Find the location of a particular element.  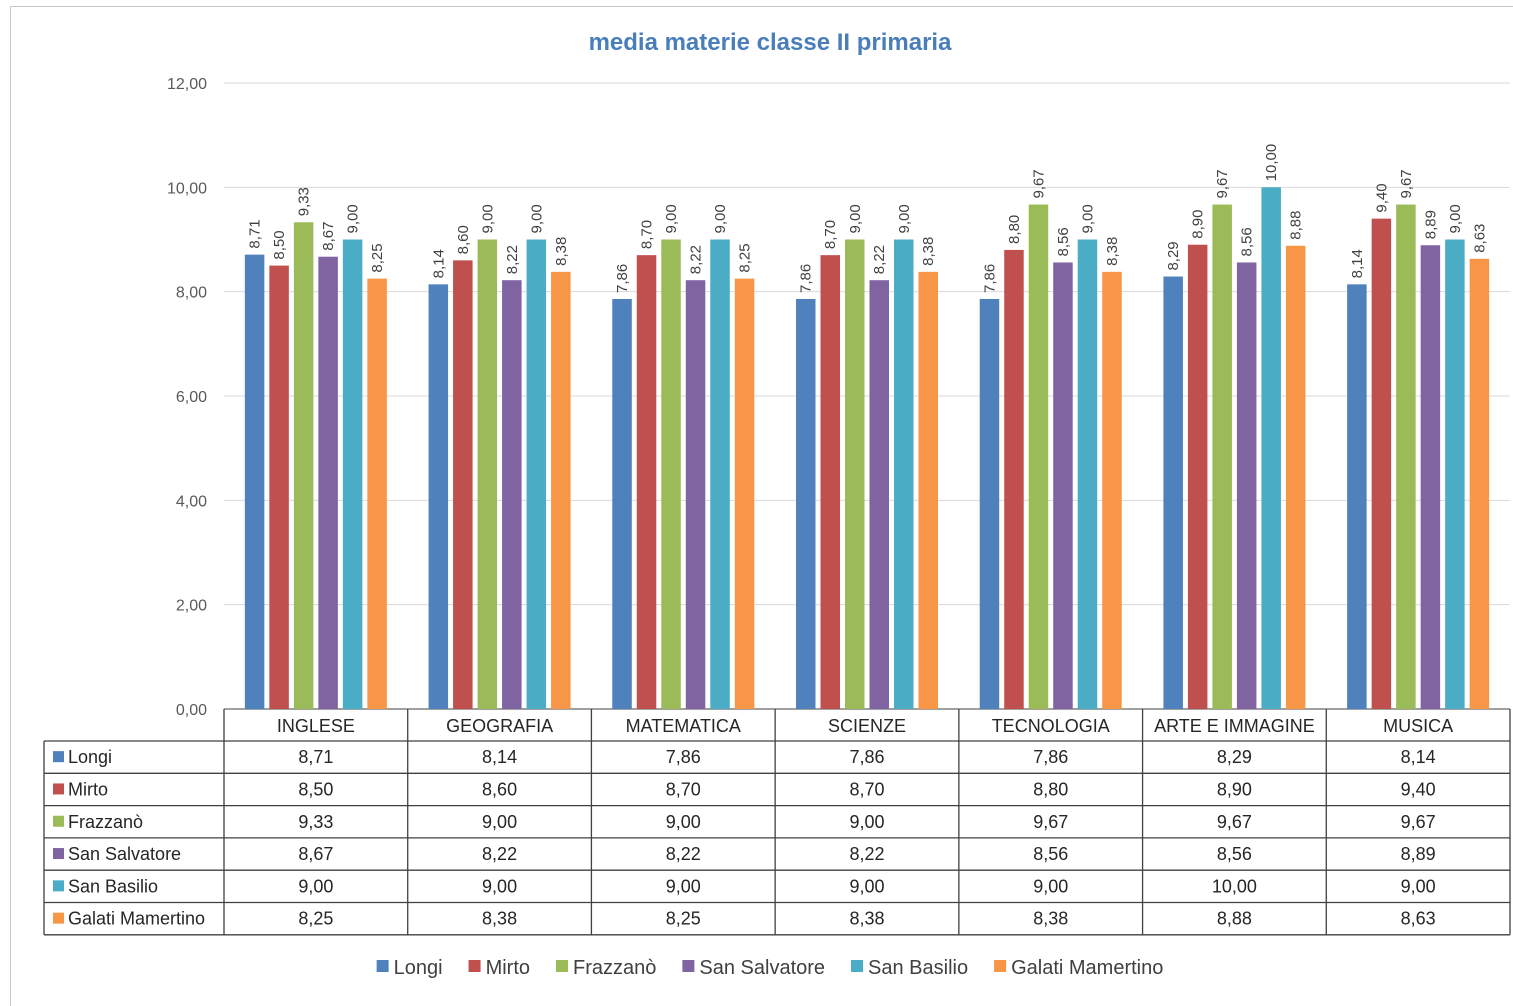

table-cell: 8,38 is located at coordinates (499, 919).